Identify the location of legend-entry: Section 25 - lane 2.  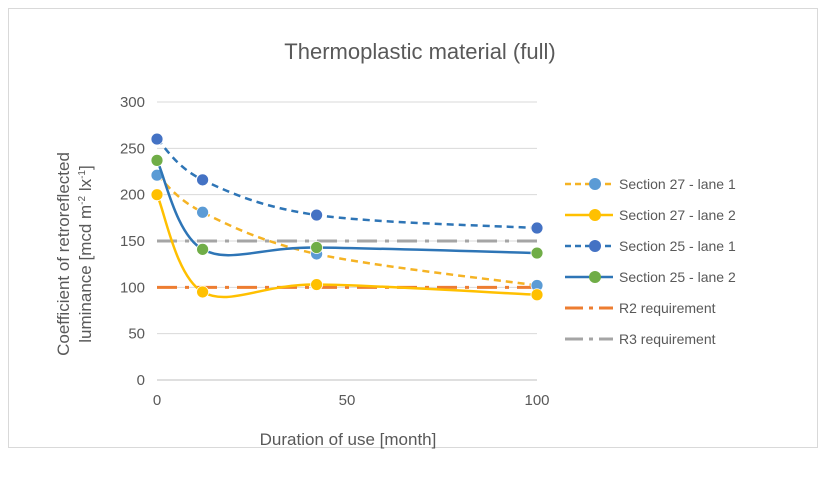
(650, 277).